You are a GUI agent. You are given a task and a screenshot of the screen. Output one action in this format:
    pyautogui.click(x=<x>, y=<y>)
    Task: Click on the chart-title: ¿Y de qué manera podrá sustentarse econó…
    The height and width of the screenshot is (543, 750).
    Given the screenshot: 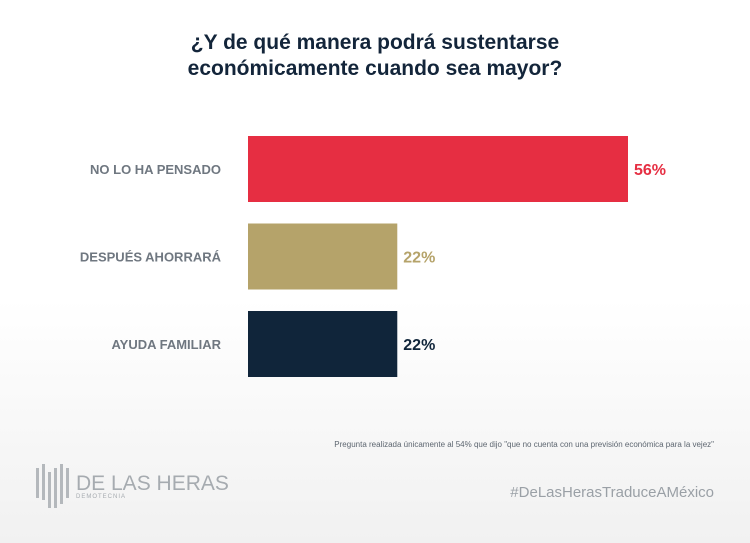 What is the action you would take?
    pyautogui.click(x=375, y=56)
    